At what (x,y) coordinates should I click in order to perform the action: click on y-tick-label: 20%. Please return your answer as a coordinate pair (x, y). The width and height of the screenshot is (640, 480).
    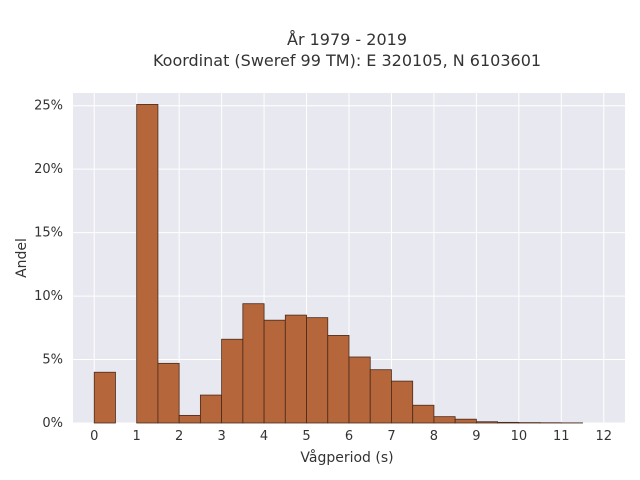
    Looking at the image, I should click on (48, 169).